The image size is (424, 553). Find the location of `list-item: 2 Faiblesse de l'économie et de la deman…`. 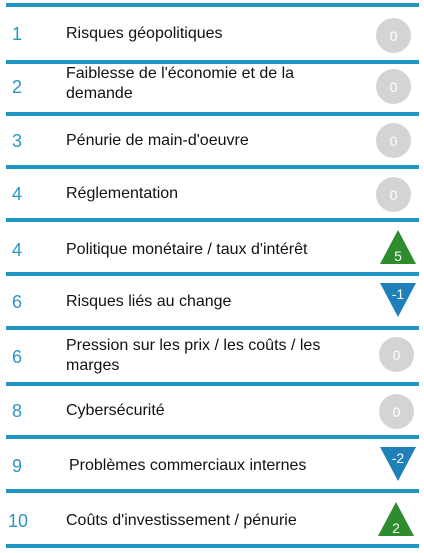

list-item: 2 Faiblesse de l'économie et de la deman… is located at coordinates (212, 88).